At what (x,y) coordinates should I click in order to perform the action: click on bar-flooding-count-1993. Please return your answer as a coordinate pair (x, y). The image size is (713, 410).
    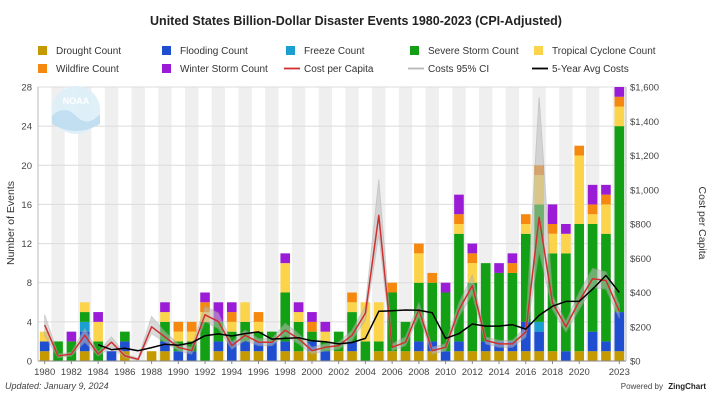
    Looking at the image, I should click on (218, 346).